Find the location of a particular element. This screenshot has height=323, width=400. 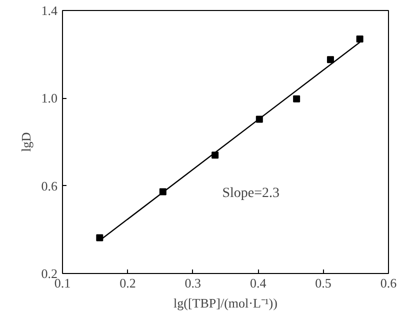

x-tick-label: 0.5 is located at coordinates (323, 283).